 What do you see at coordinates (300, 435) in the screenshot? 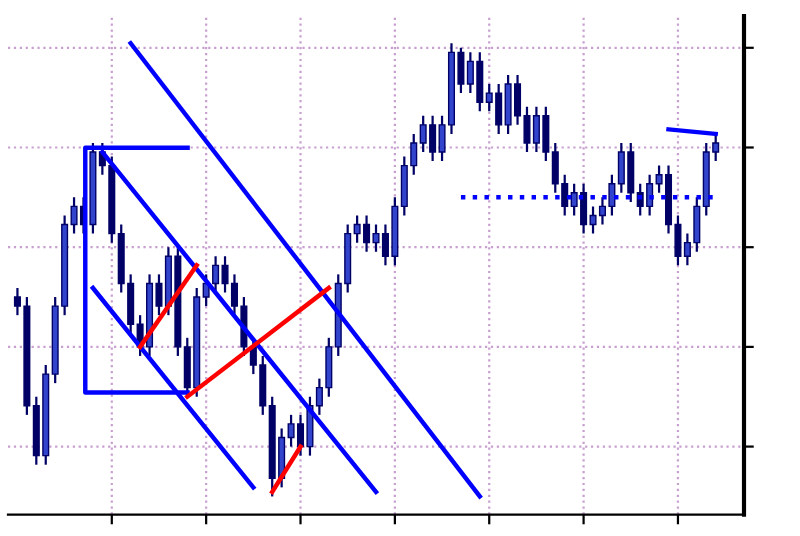
I see `candlestick` at bounding box center [300, 435].